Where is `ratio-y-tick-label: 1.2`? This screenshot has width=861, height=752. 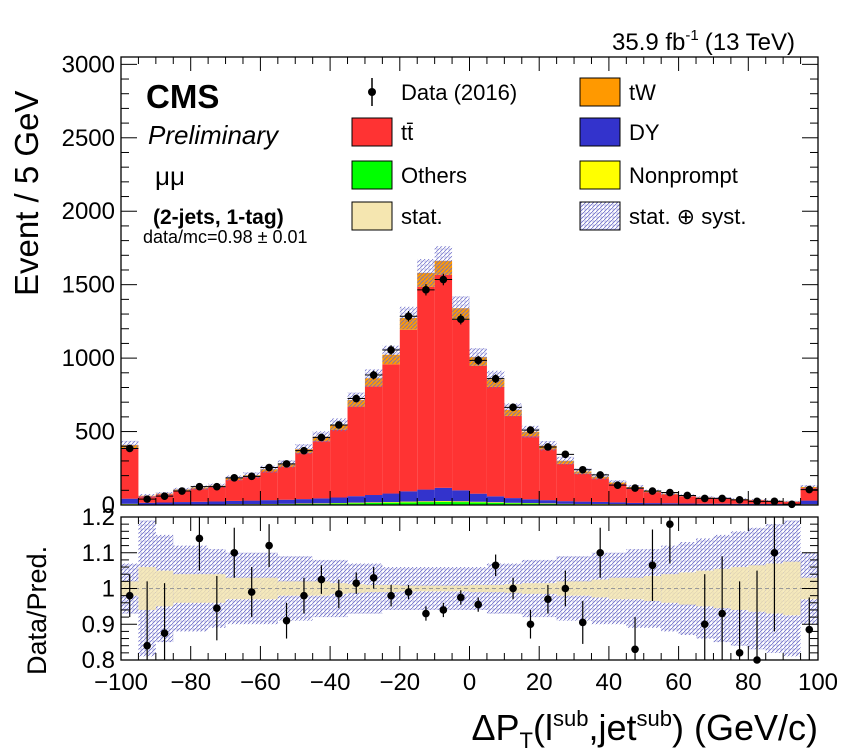
ratio-y-tick-label: 1.2 is located at coordinates (98, 517).